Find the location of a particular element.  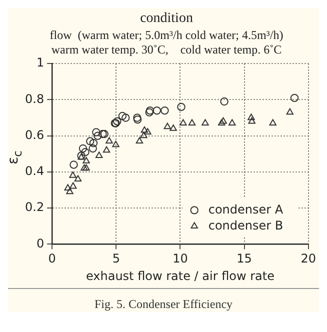

caption: Fig. 5. Condenser Efficiency is located at coordinates (163, 304).